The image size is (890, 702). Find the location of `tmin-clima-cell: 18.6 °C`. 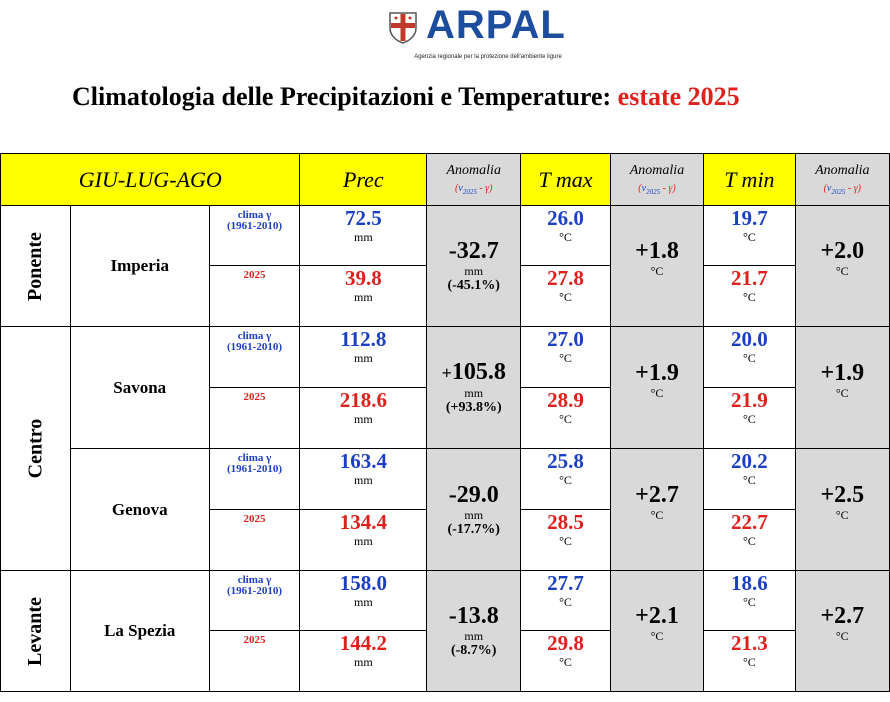

tmin-clima-cell: 18.6 °C is located at coordinates (749, 600).